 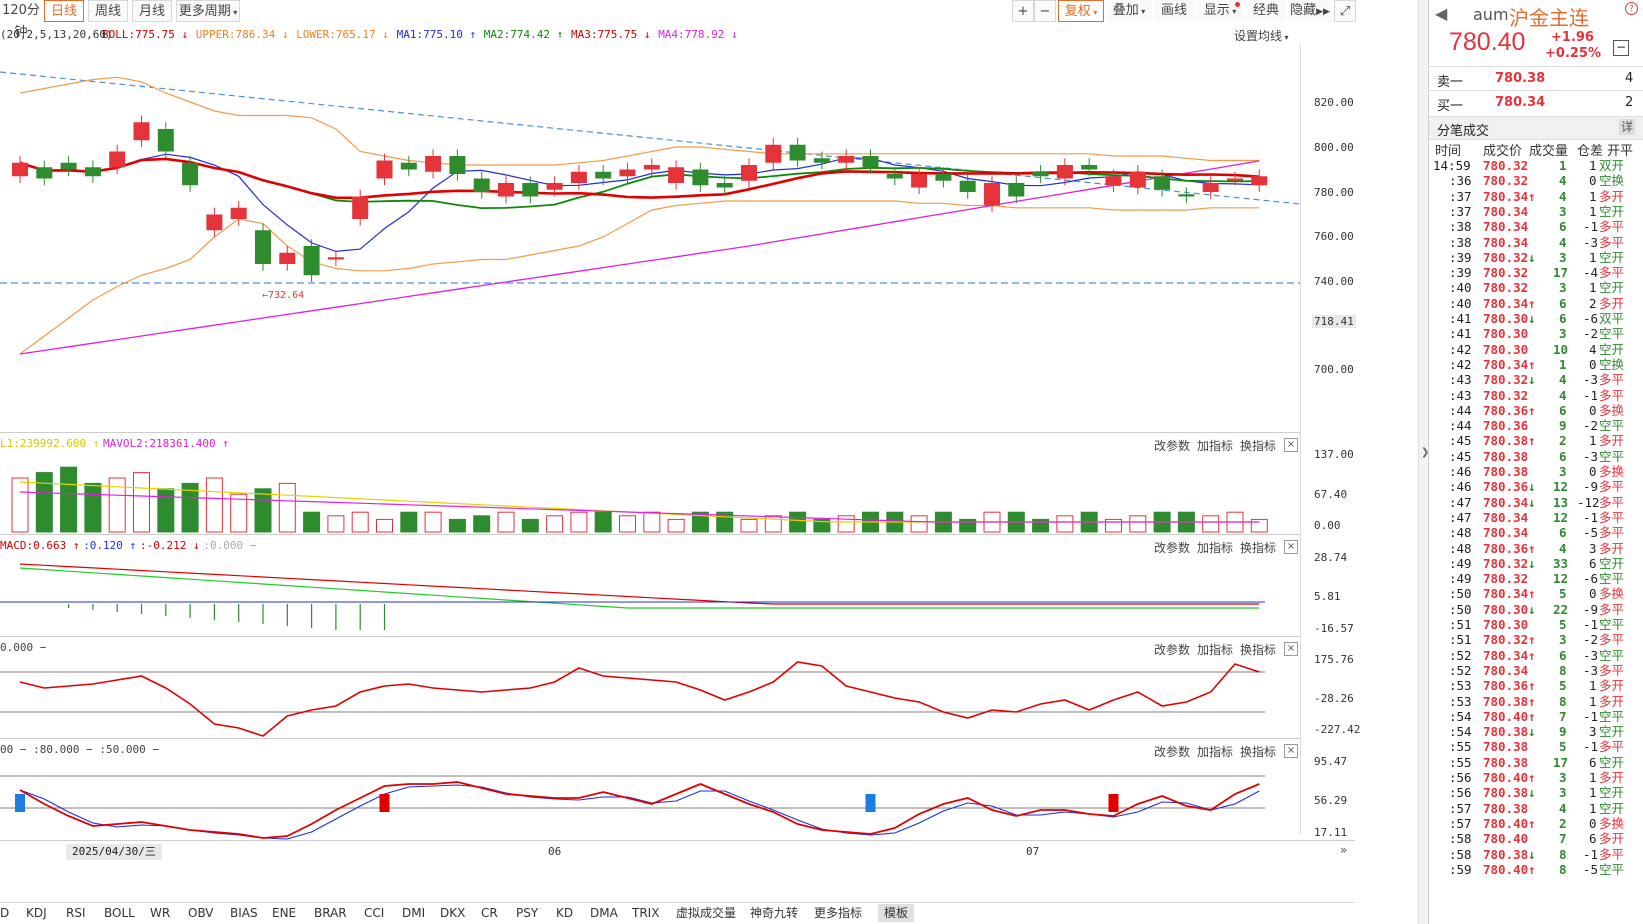 What do you see at coordinates (414, 913) in the screenshot?
I see `tab-10: DMI` at bounding box center [414, 913].